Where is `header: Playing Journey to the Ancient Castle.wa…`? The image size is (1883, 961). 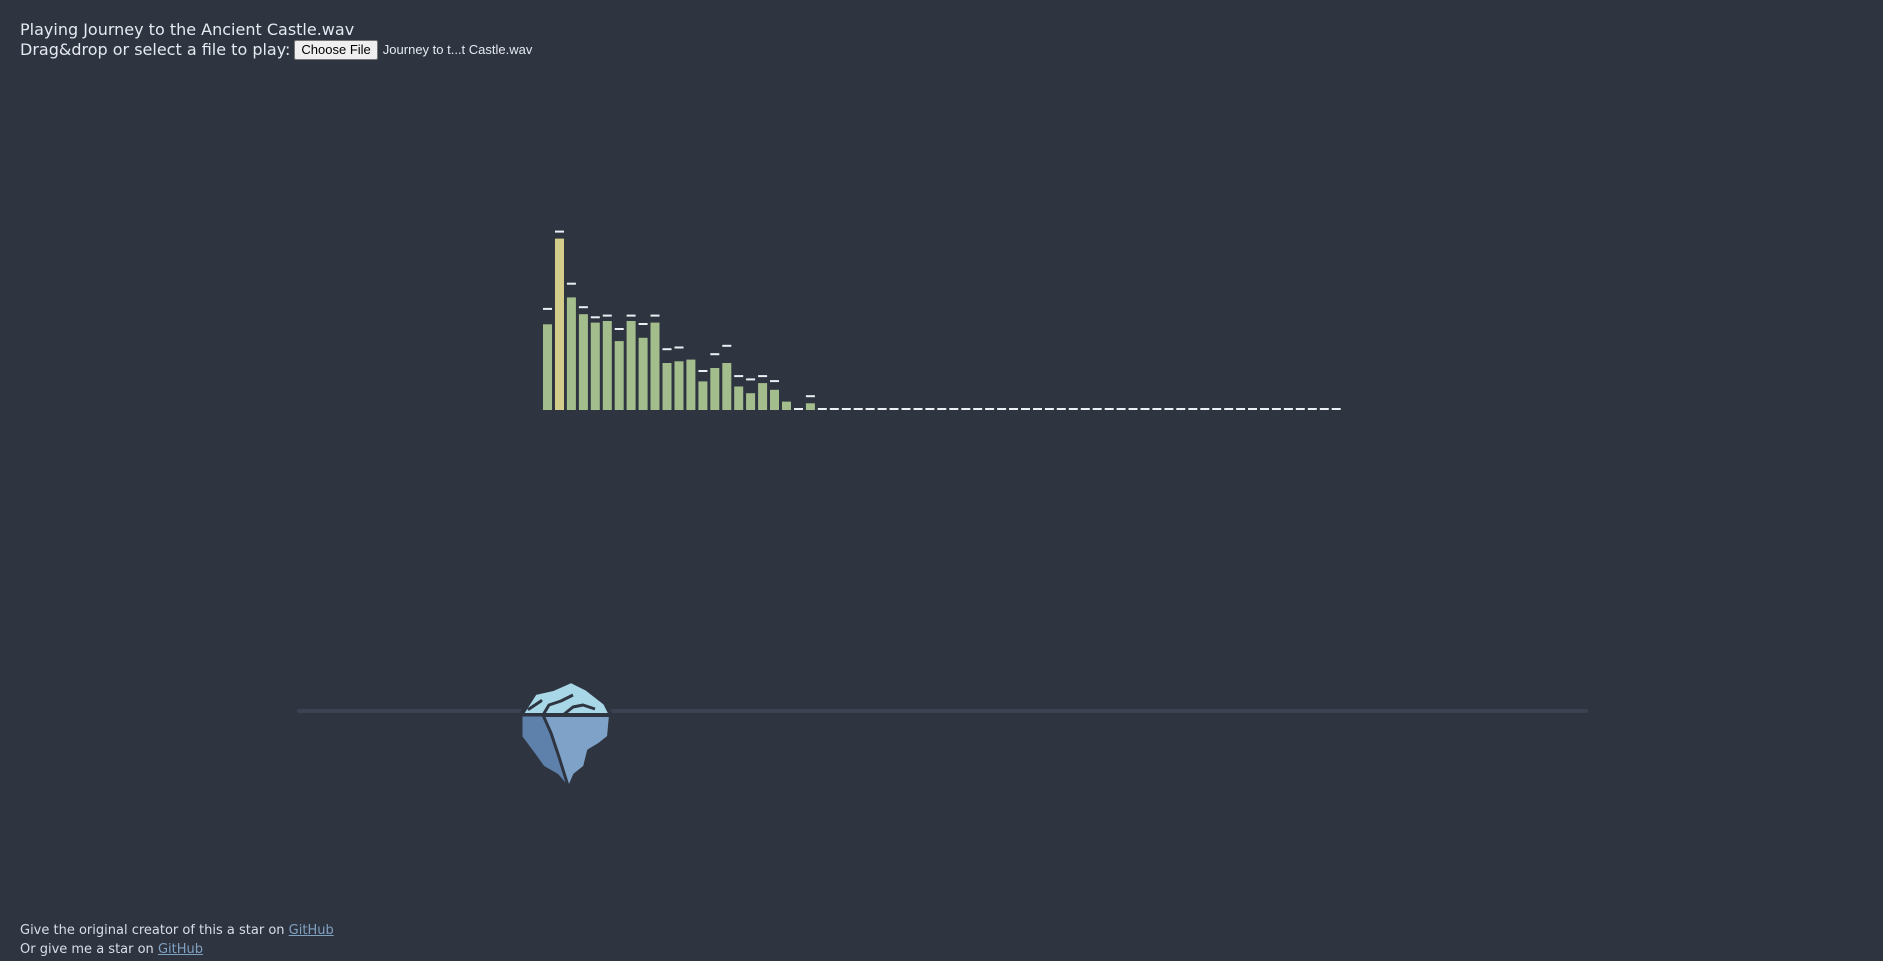
header: Playing Journey to the Ancient Castle.wa… is located at coordinates (276, 40).